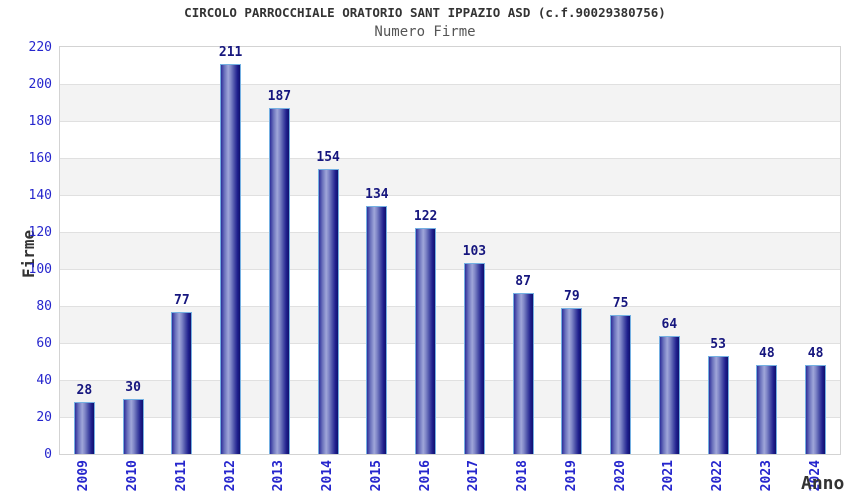 This screenshot has height=500, width=850. What do you see at coordinates (182, 300) in the screenshot?
I see `bar-value-label: 77` at bounding box center [182, 300].